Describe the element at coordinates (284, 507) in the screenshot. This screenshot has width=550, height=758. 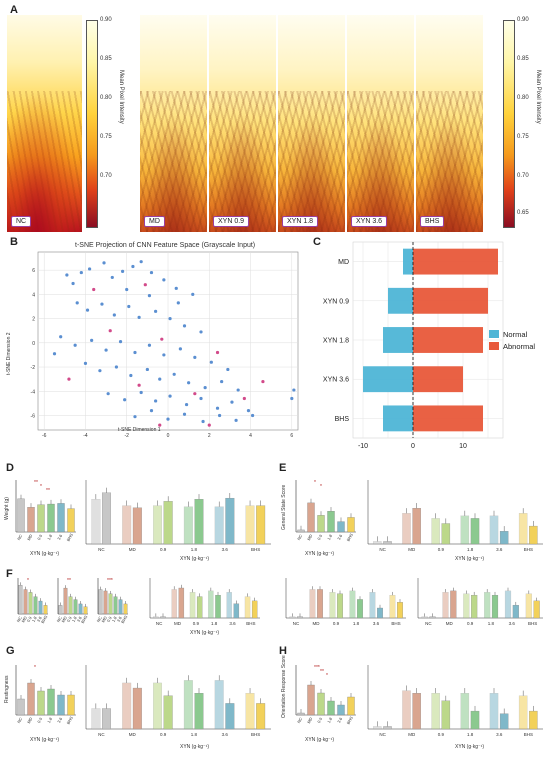
I see `panel-e-ylabel: General State Score` at that location.